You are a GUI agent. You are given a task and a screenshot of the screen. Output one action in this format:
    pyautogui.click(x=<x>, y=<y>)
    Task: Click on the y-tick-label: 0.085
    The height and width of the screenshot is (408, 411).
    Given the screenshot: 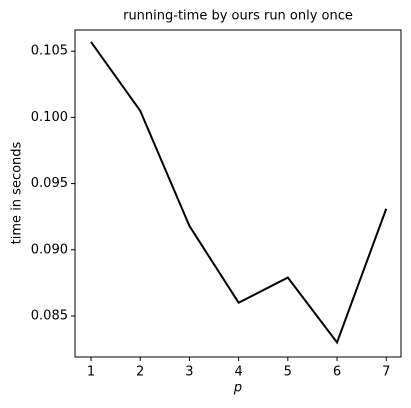 What is the action you would take?
    pyautogui.click(x=49, y=315)
    